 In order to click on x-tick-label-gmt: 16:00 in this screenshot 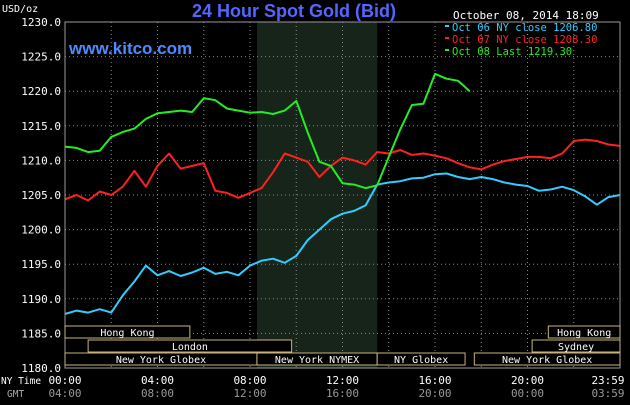, I will do `click(342, 393)`.